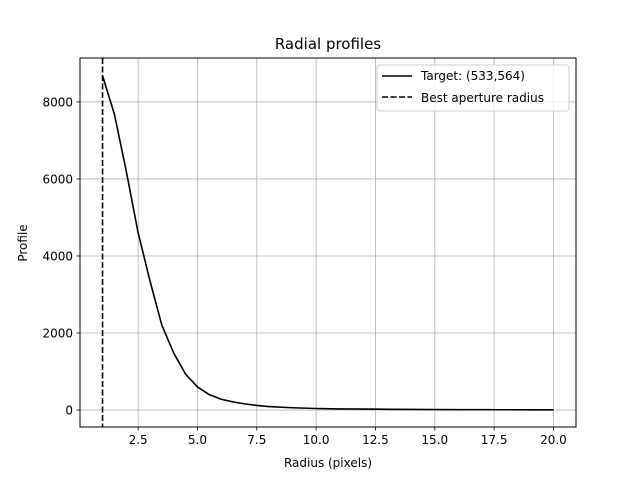 The width and height of the screenshot is (640, 480). Describe the element at coordinates (328, 463) in the screenshot. I see `x-axis-label: Radius (pixels)` at that location.